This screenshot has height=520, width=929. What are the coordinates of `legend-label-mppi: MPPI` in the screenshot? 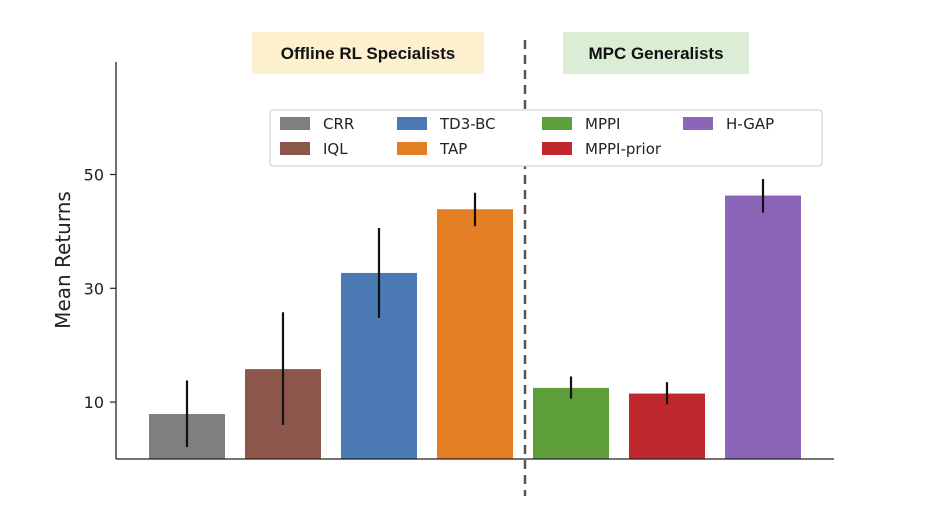 It's located at (602, 124).